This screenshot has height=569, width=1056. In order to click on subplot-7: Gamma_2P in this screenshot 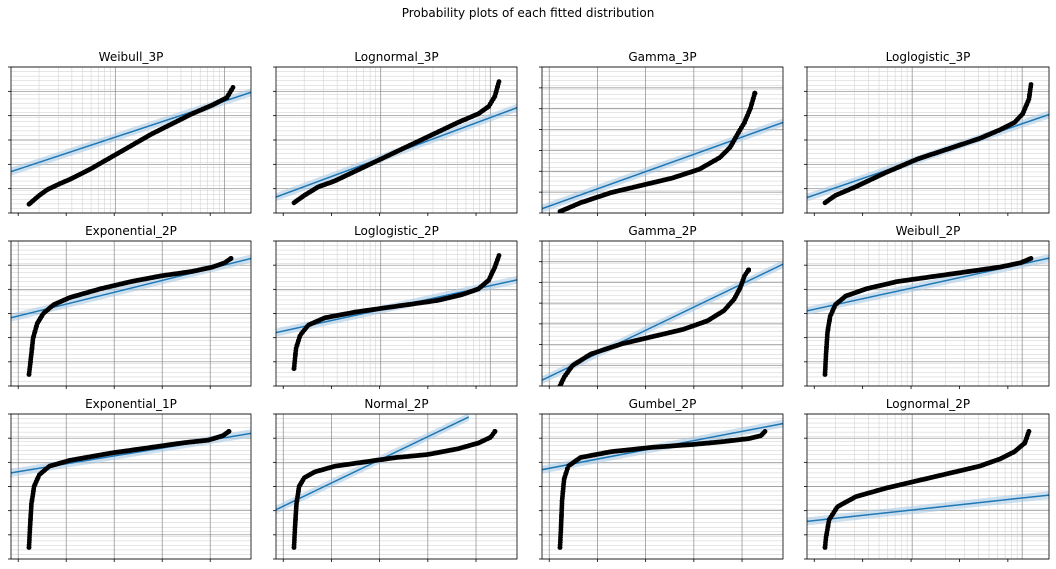, I will do `click(661, 306)`.